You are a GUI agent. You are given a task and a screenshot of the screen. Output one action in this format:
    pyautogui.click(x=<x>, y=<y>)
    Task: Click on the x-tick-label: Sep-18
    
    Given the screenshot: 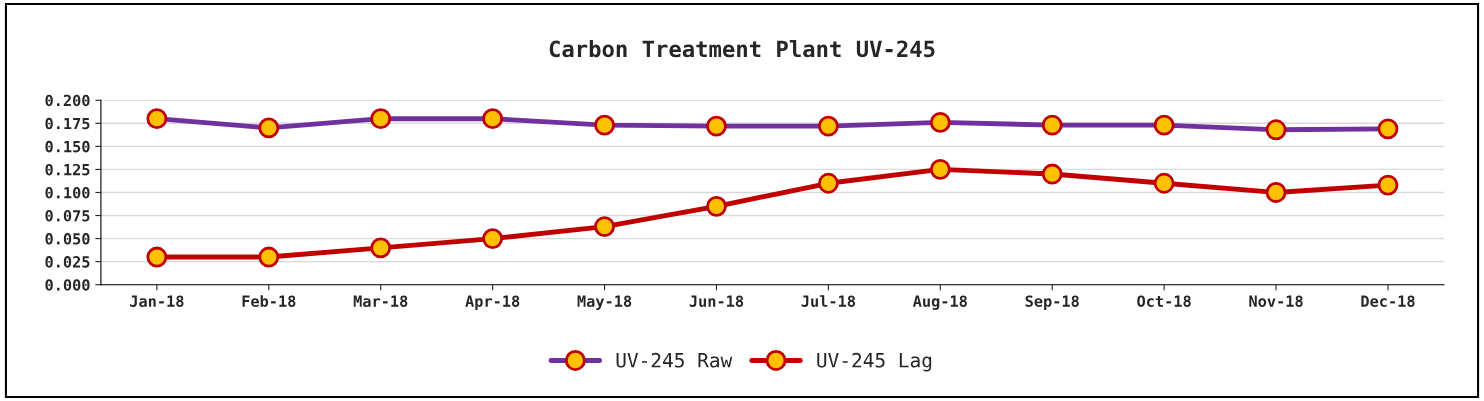 What is the action you would take?
    pyautogui.click(x=1052, y=302)
    